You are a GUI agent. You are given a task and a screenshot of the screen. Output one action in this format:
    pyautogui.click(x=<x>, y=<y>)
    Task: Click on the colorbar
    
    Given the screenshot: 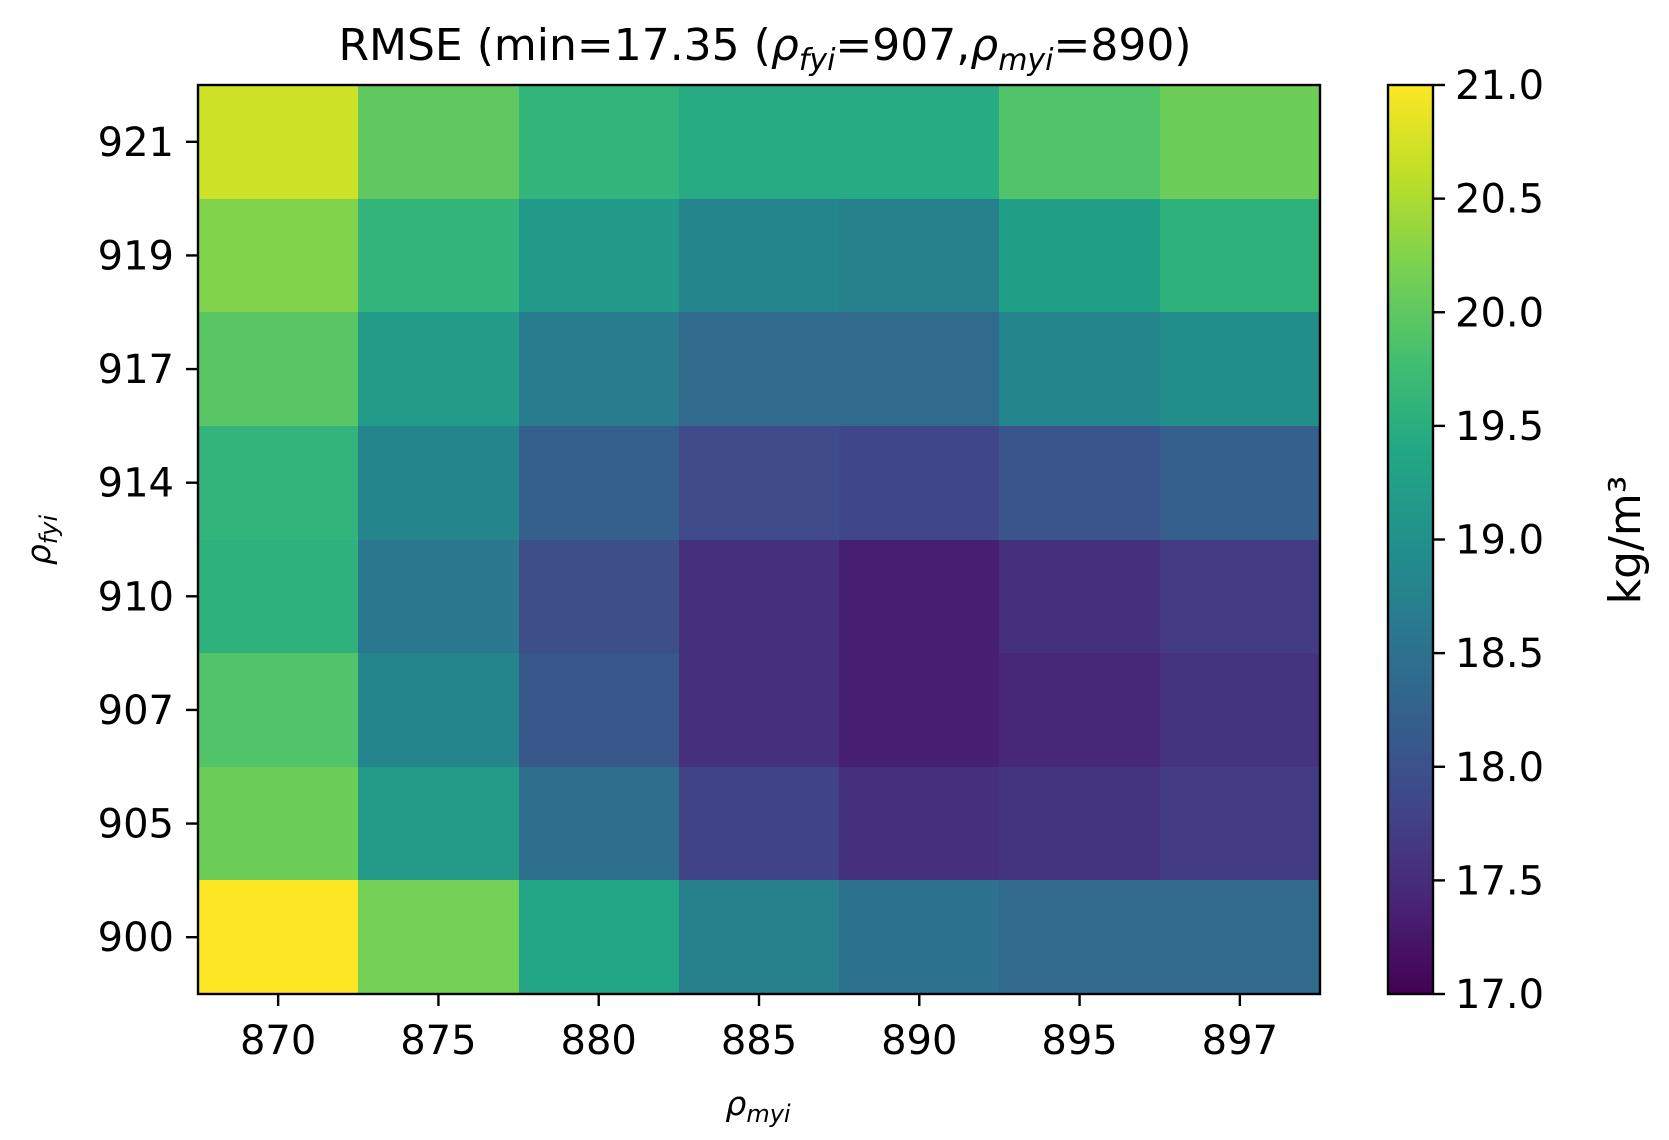 What is the action you would take?
    pyautogui.click(x=1410, y=539)
    